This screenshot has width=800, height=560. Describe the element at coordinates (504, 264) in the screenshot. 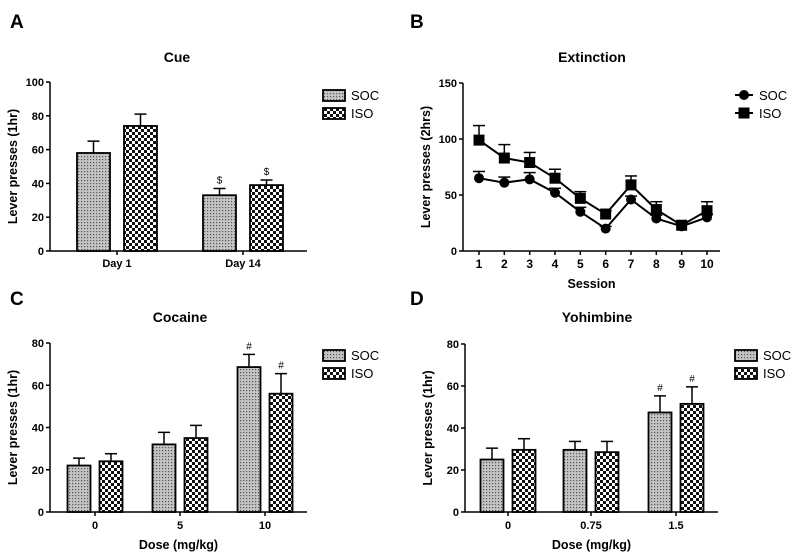

I see `x-tick-label: 2` at that location.